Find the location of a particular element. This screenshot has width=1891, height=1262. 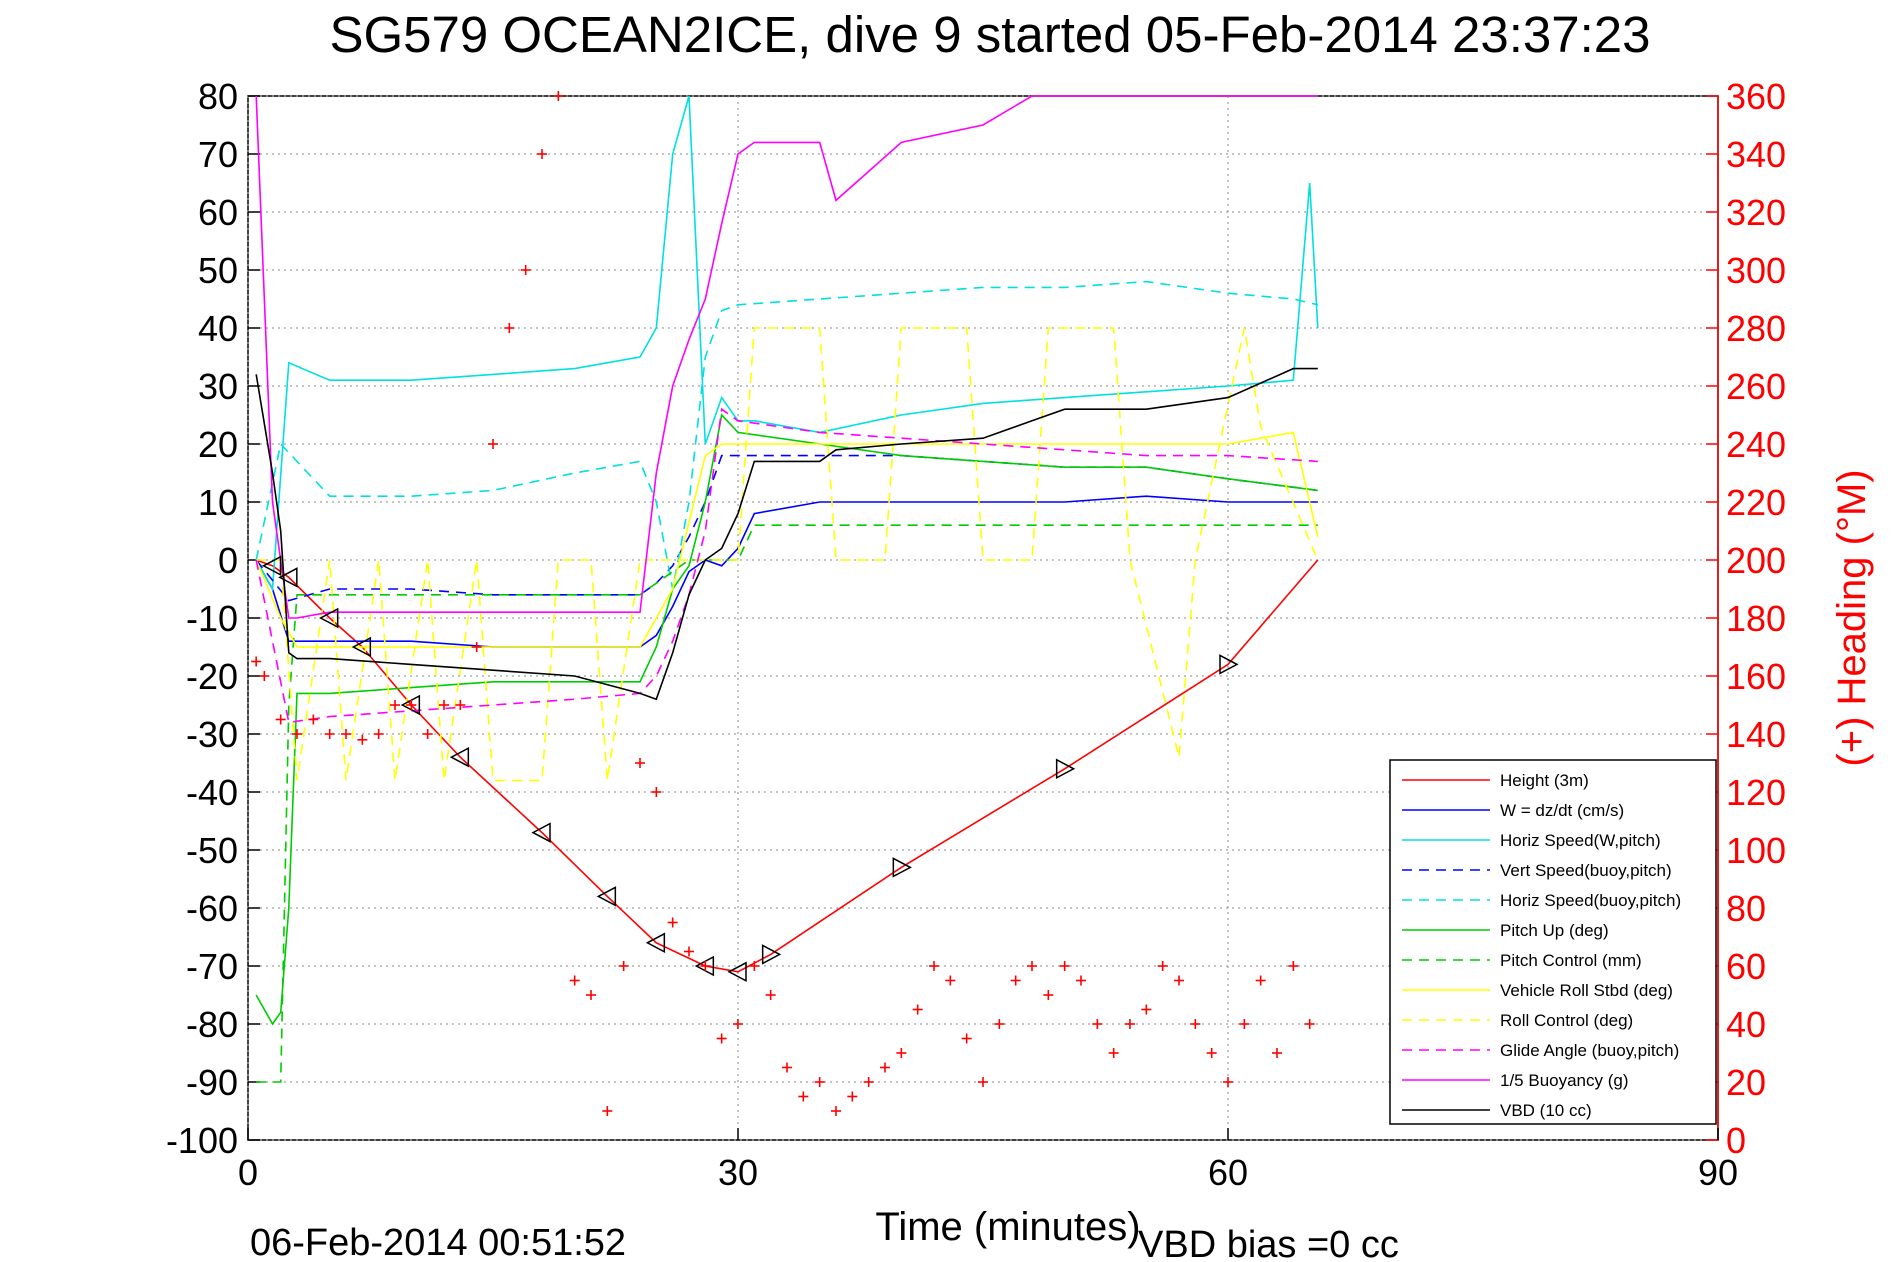

y-tick-label: -70 is located at coordinates (212, 966).